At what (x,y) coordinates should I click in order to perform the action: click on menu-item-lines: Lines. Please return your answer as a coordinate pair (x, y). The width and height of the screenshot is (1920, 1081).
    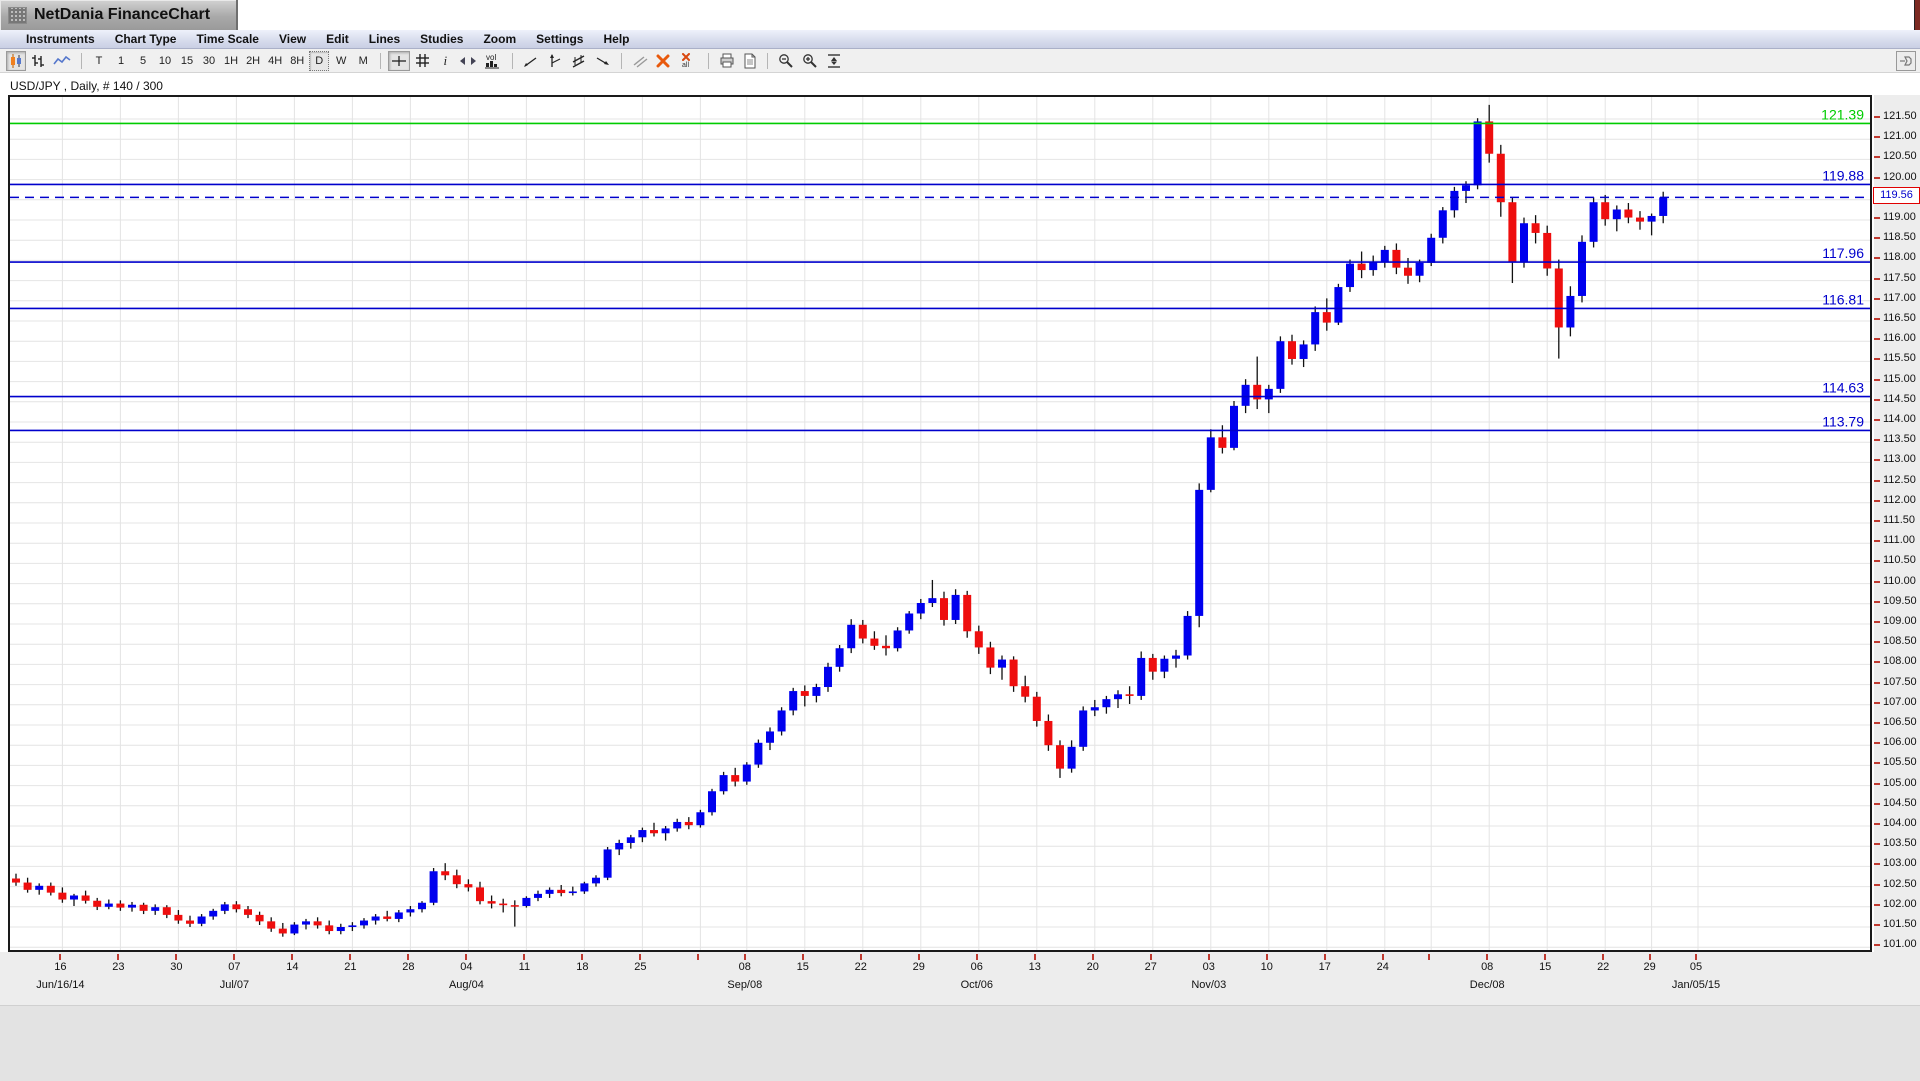
    Looking at the image, I should click on (384, 39).